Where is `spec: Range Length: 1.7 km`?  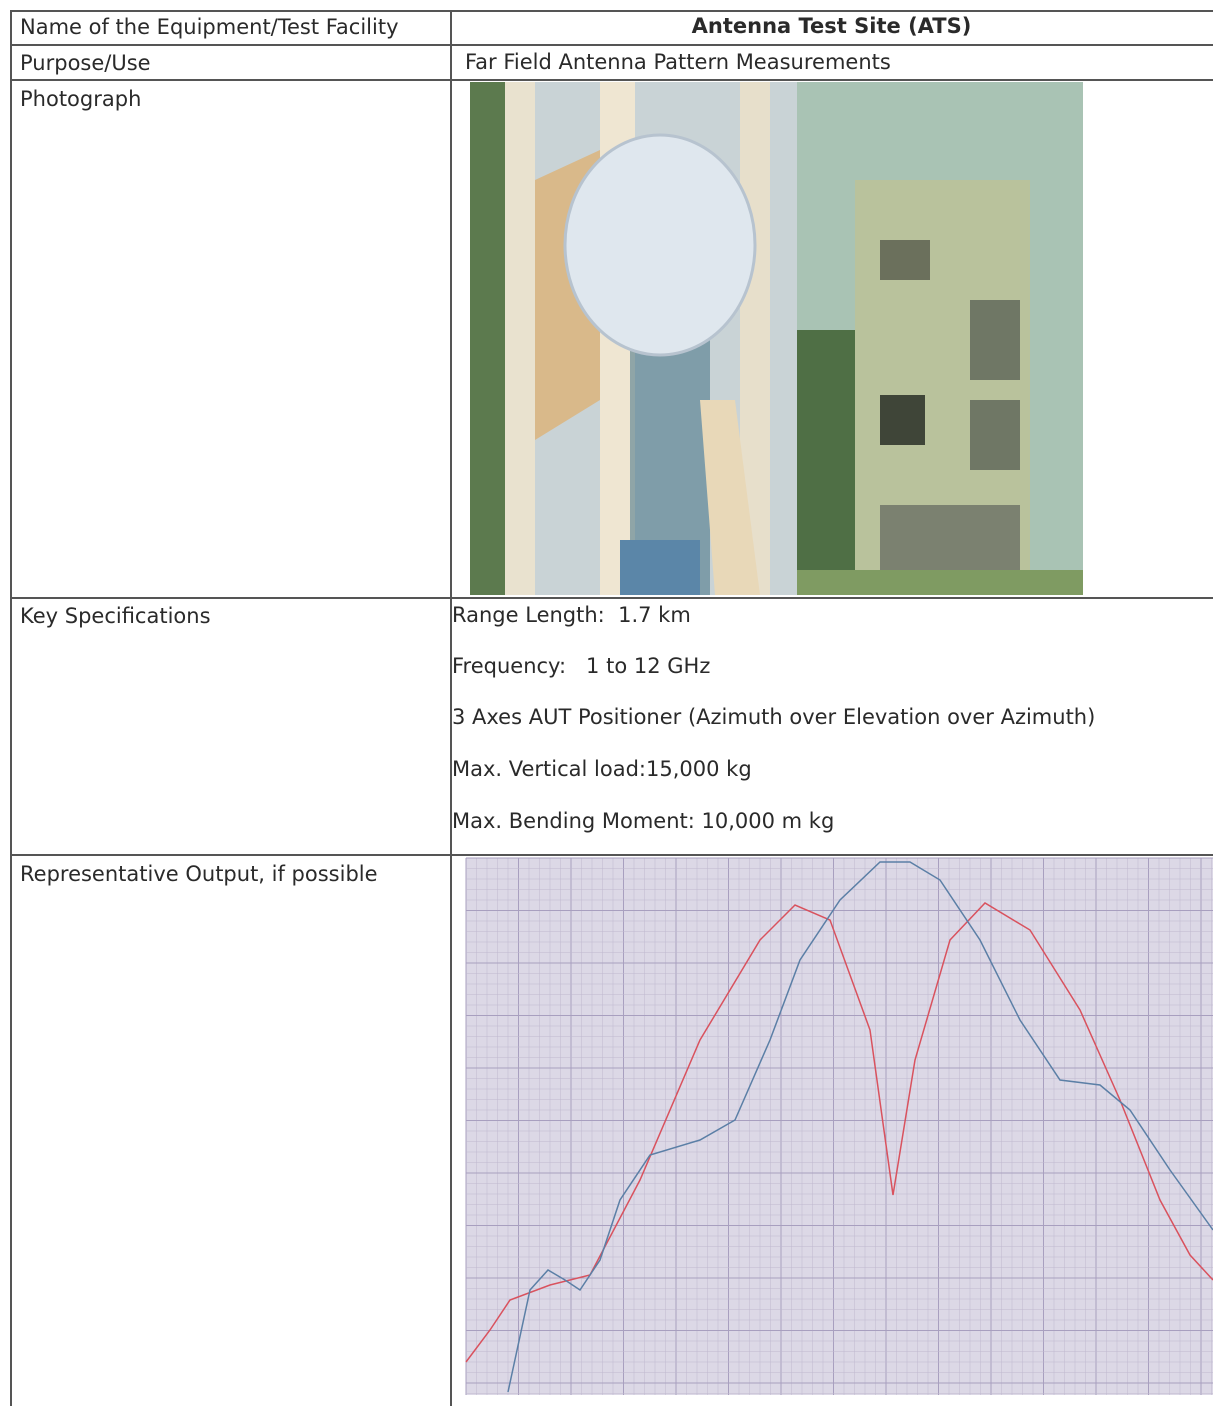
spec: Range Length: 1.7 km is located at coordinates (571, 615).